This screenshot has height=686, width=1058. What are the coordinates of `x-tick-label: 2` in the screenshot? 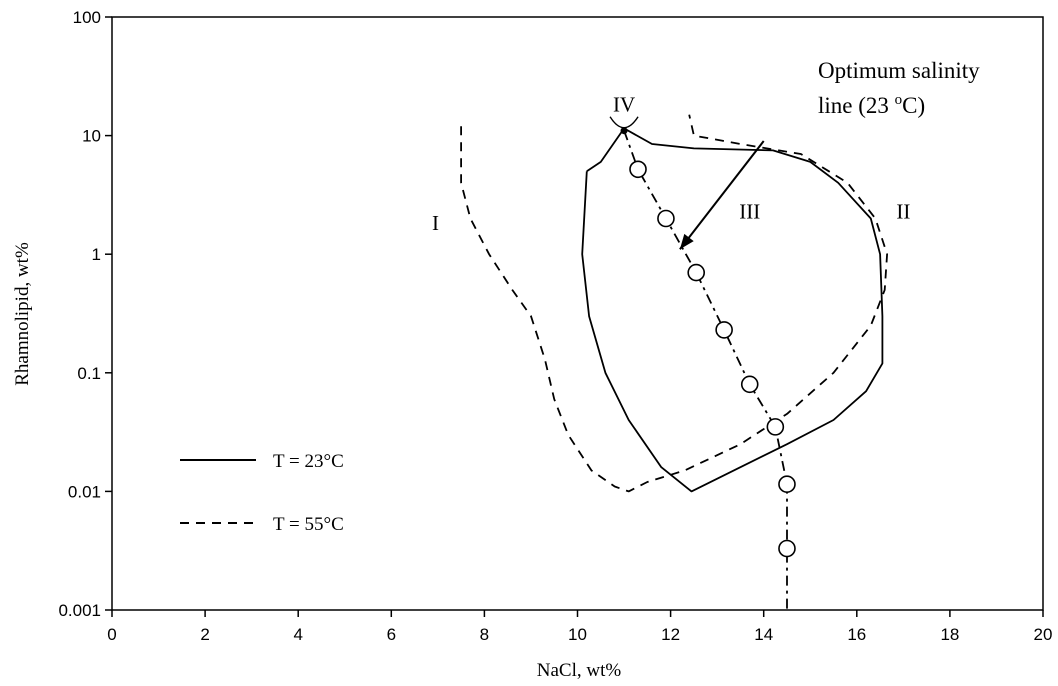 It's located at (204, 634).